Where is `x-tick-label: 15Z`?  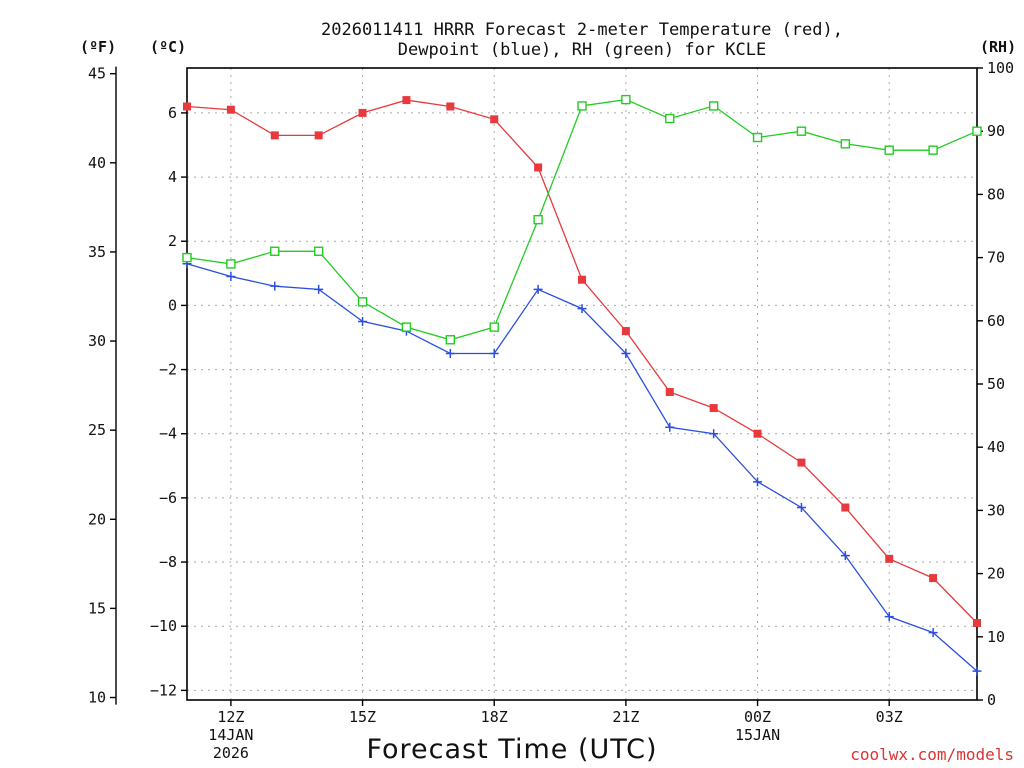
x-tick-label: 15Z is located at coordinates (362, 717).